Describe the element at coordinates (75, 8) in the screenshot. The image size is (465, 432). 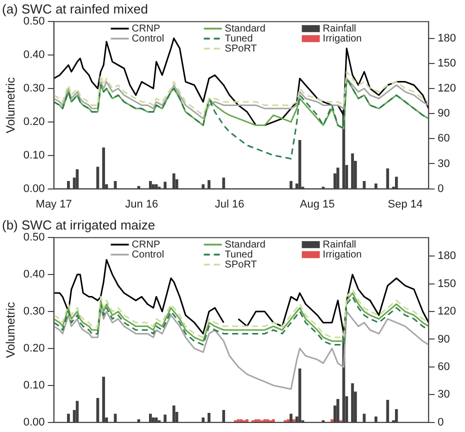
I see `chart-title: (a) SWC at rainfed mixed` at that location.